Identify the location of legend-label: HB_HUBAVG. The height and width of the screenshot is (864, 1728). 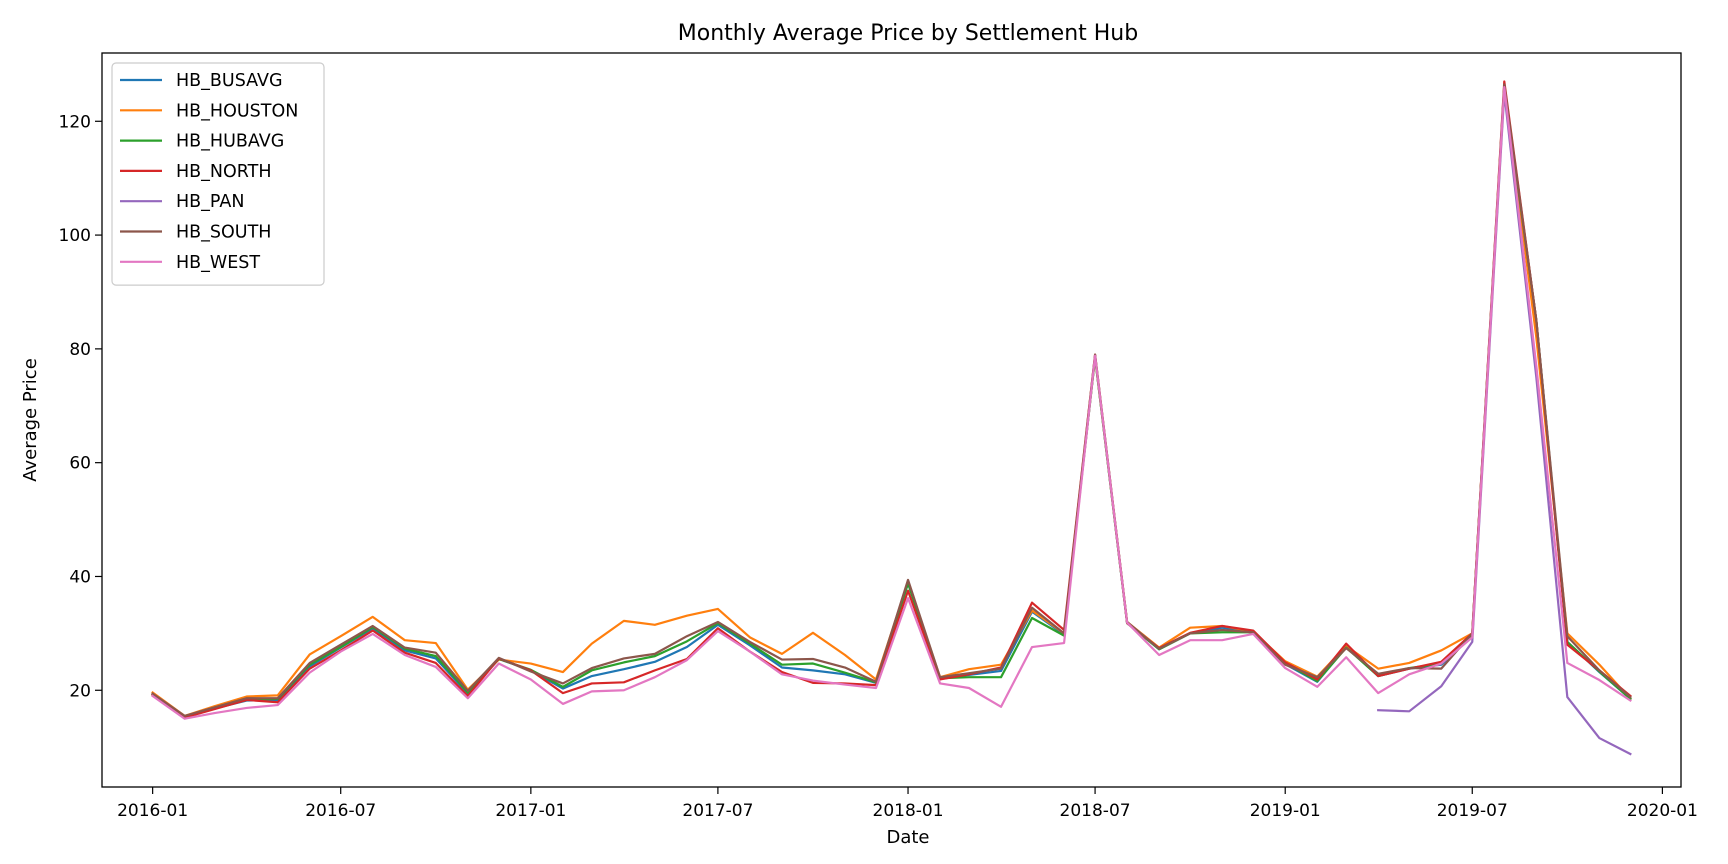
(230, 142).